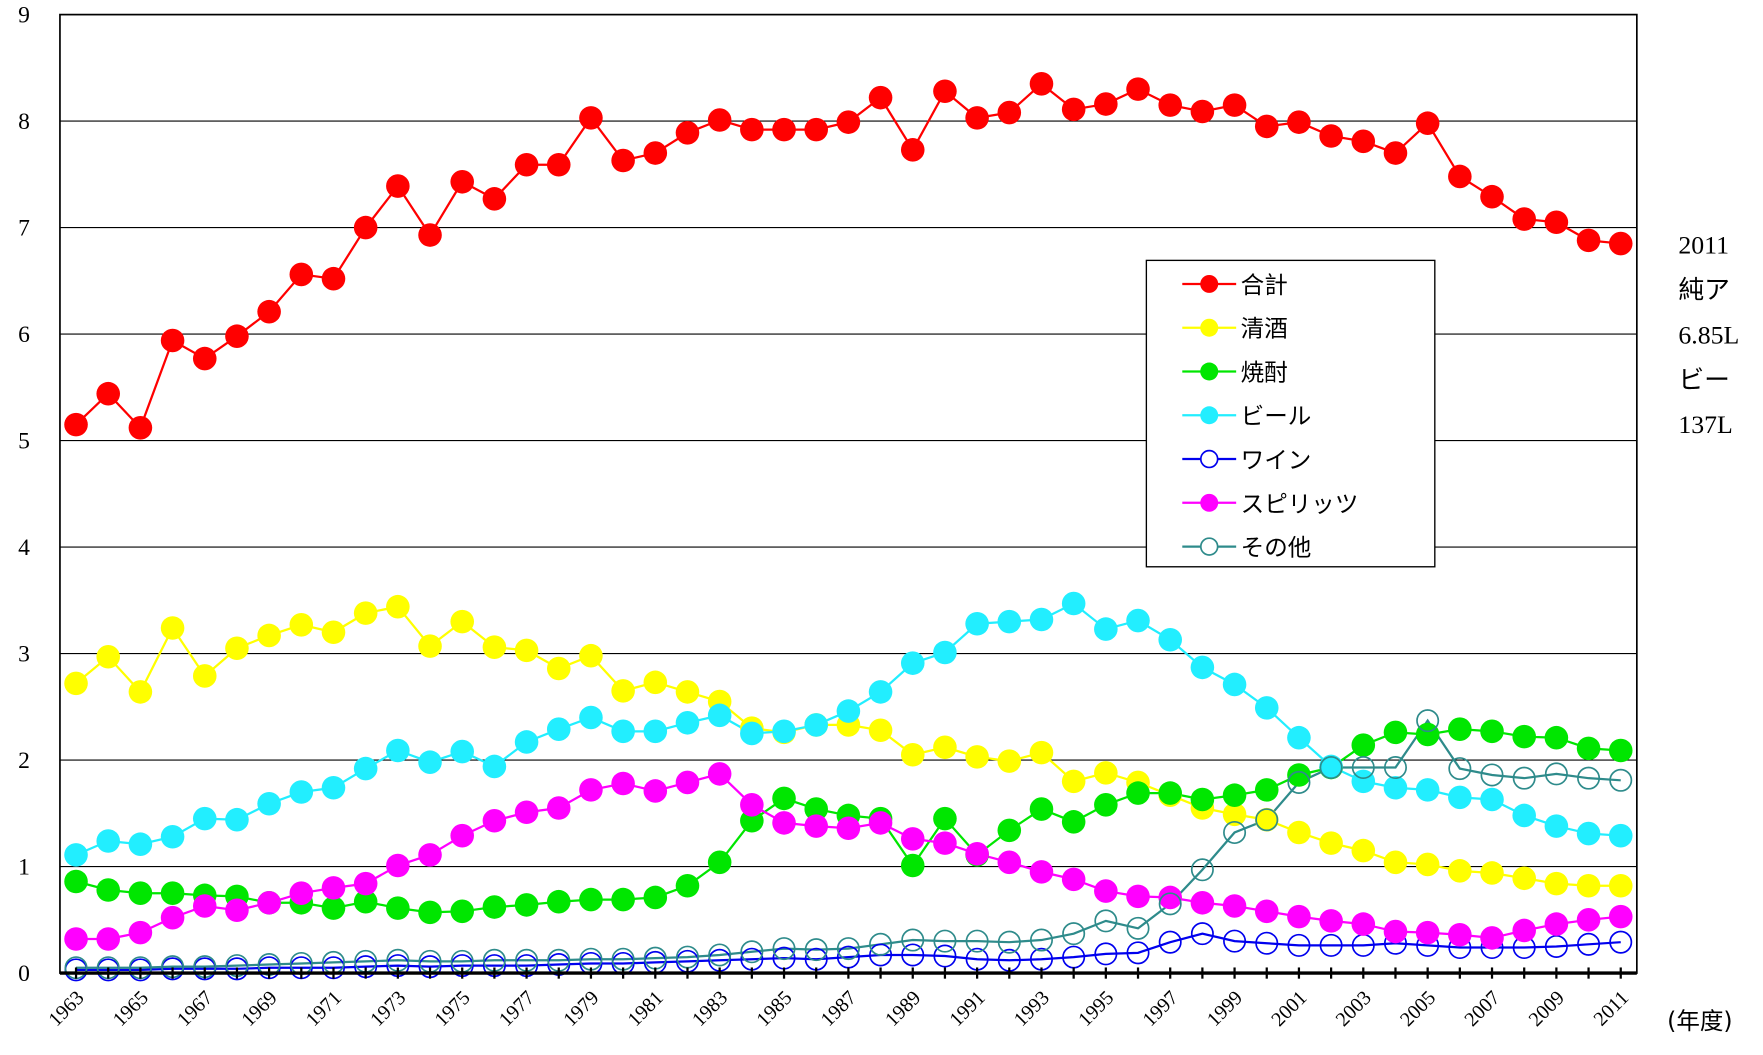 This screenshot has width=1763, height=1055. What do you see at coordinates (1225, 1009) in the screenshot?
I see `x-tick-label: 1999` at bounding box center [1225, 1009].